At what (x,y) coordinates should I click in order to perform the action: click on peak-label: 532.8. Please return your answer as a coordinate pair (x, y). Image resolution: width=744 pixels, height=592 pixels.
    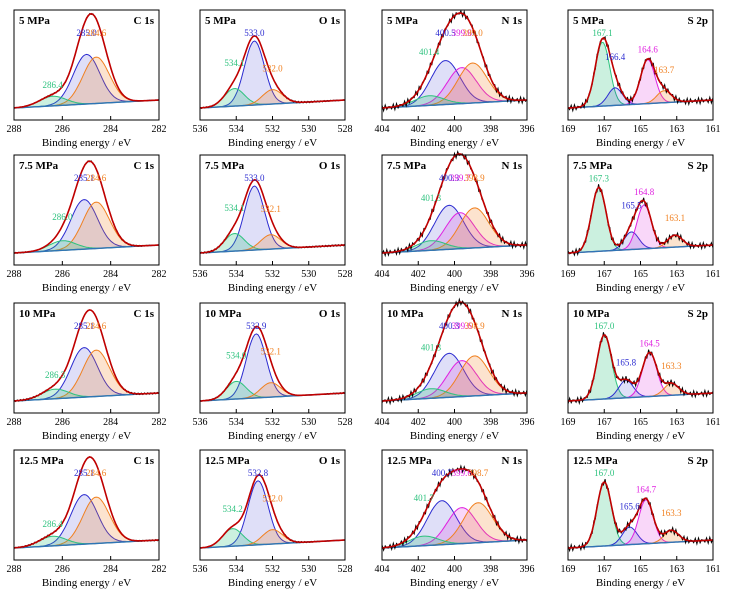
    Looking at the image, I should click on (258, 473).